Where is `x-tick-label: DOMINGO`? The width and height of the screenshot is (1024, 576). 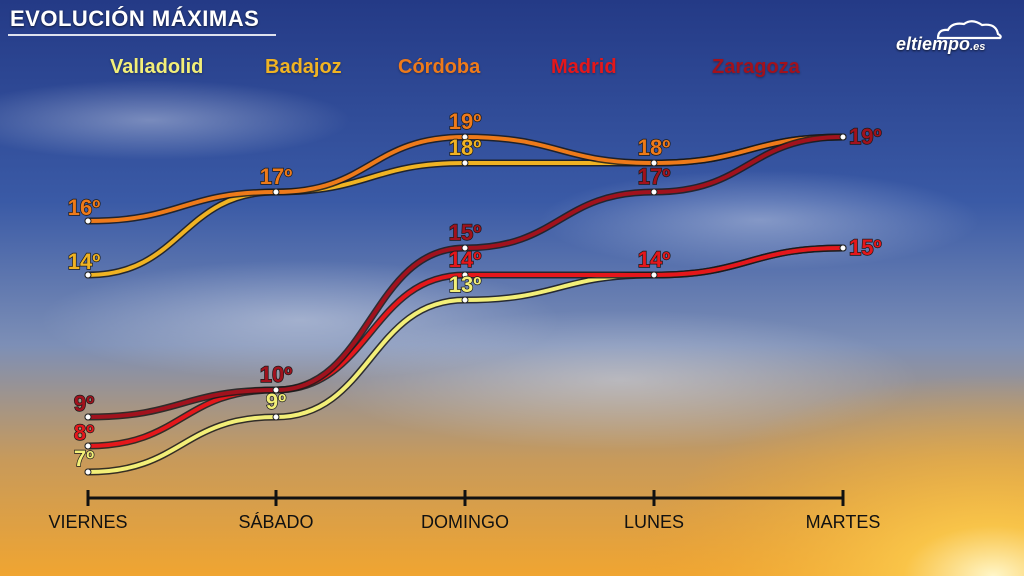 x-tick-label: DOMINGO is located at coordinates (465, 522).